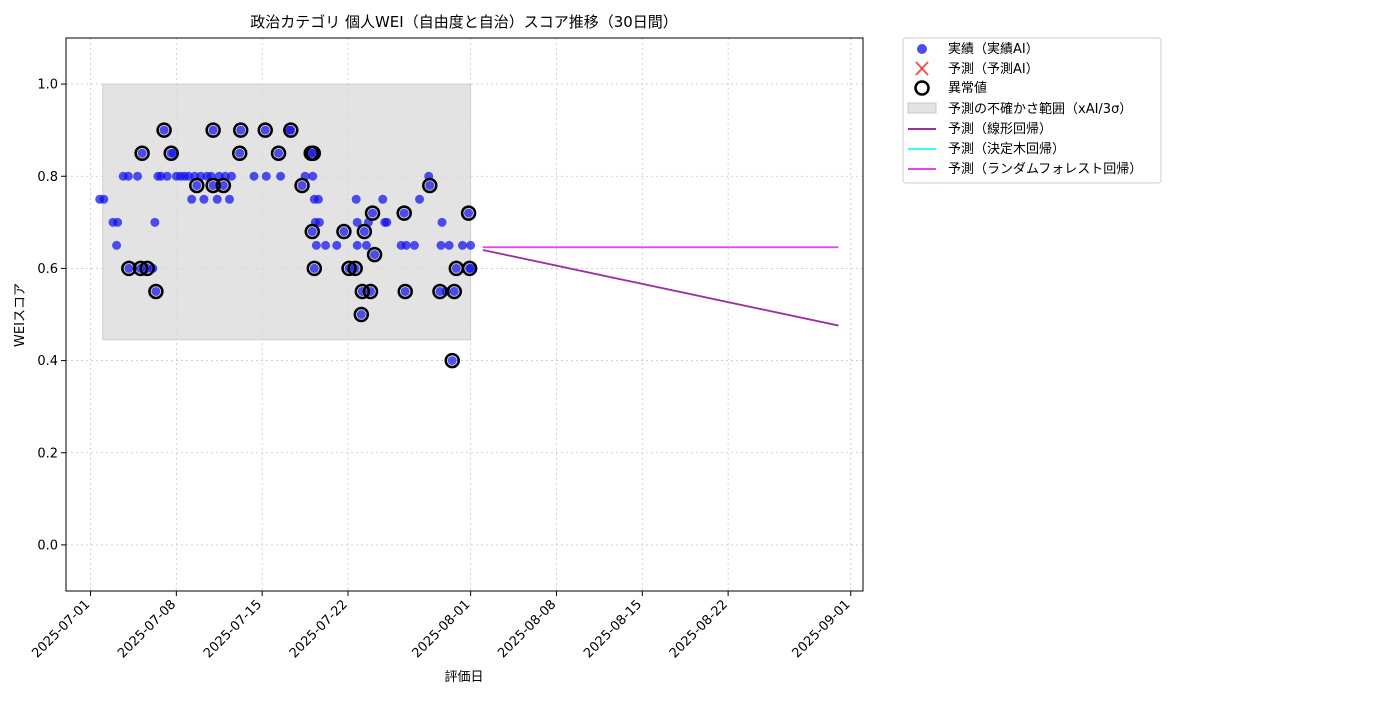 Image resolution: width=1400 pixels, height=704 pixels. Describe the element at coordinates (147, 629) in the screenshot. I see `x-tick-label: 2025-07-08` at that location.